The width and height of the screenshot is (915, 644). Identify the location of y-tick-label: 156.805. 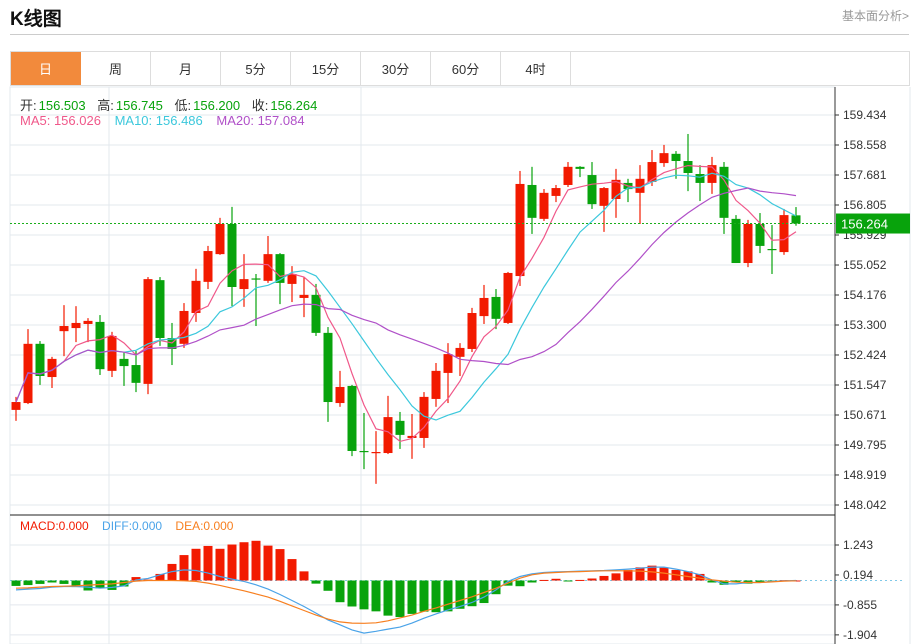
(865, 205).